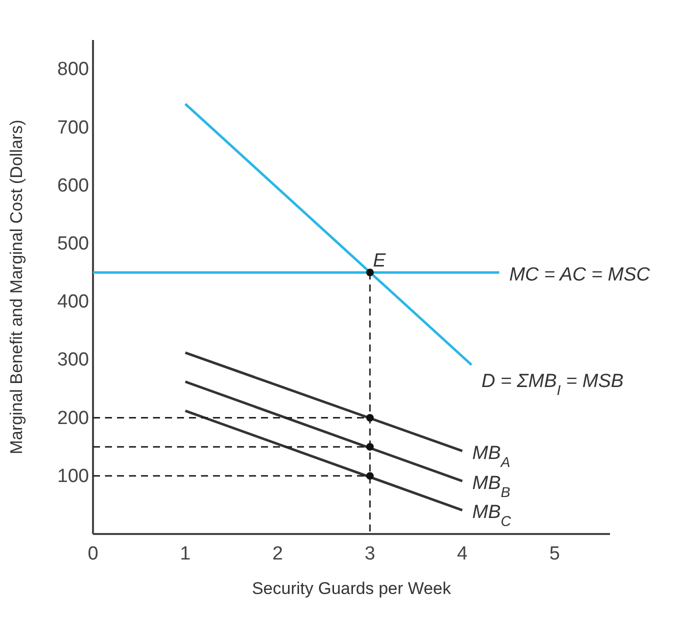 This screenshot has width=694, height=624. Describe the element at coordinates (93, 553) in the screenshot. I see `x-tick-label: 0` at that location.